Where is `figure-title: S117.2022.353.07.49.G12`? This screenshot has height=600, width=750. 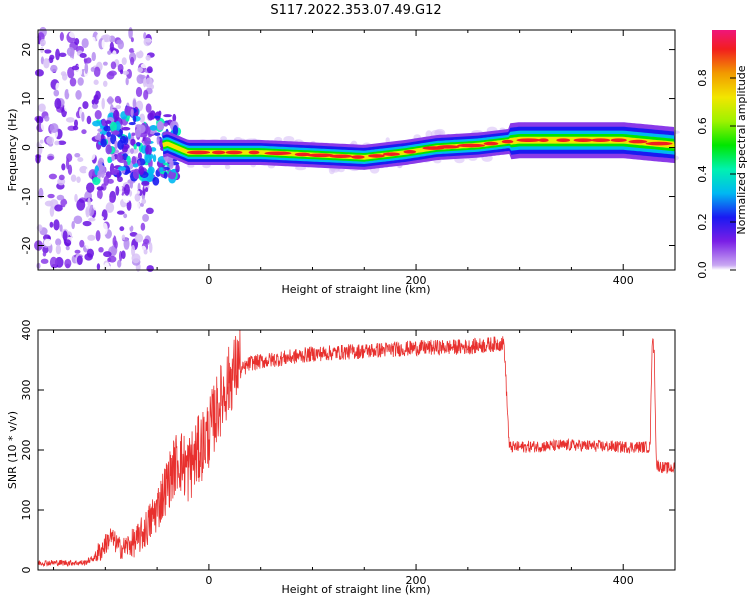 figure-title: S117.2022.353.07.49.G12 is located at coordinates (355, 10).